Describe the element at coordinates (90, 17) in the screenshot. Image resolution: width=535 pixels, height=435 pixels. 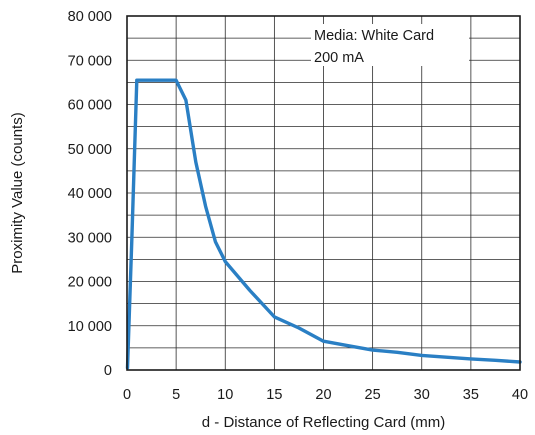
I see `y-tick-label: 80 000` at that location.